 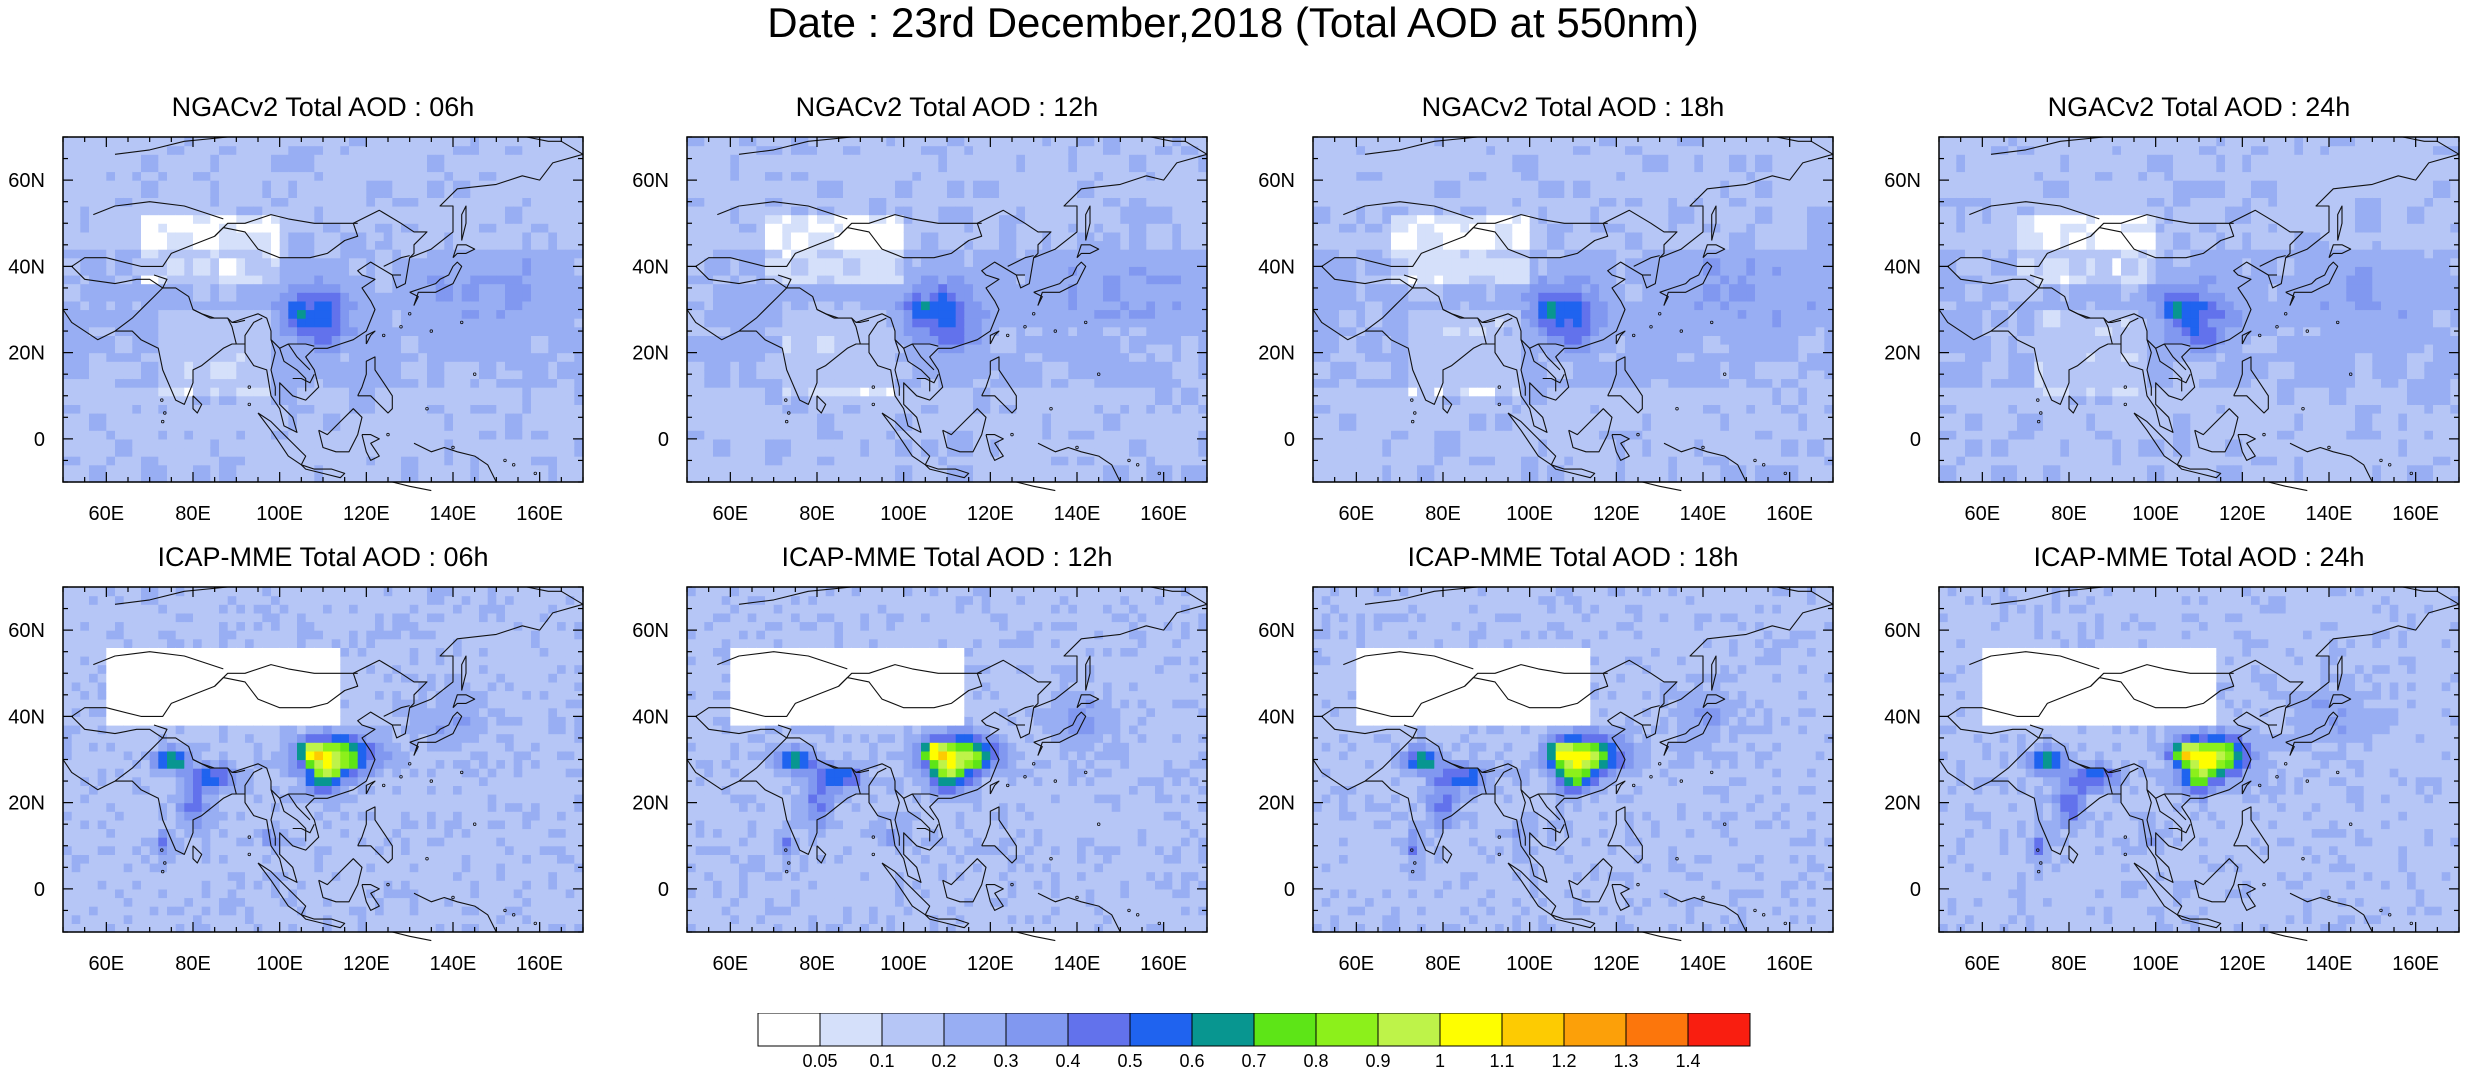 What do you see at coordinates (1129, 1061) in the screenshot?
I see `colorbar-label: 0.5` at bounding box center [1129, 1061].